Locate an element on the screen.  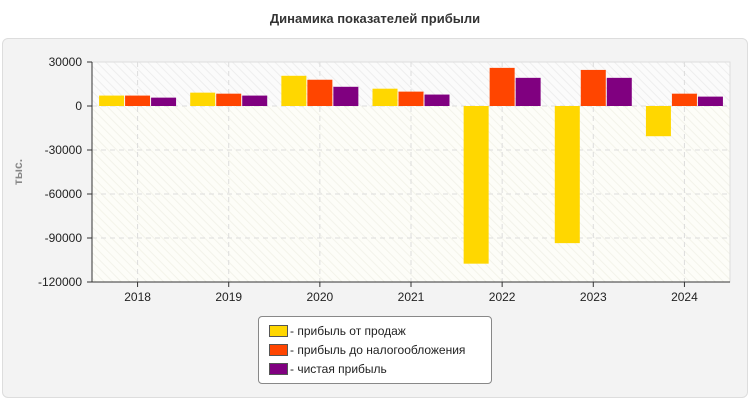
legend-item: - прибыль до налогообложения is located at coordinates (367, 350).